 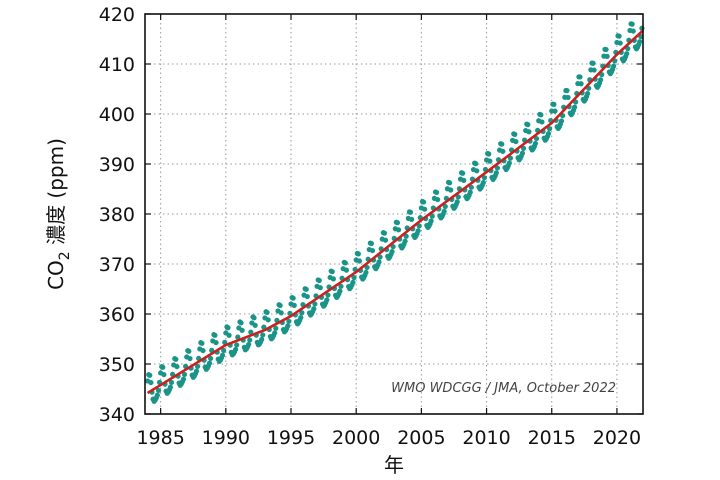 What do you see at coordinates (117, 365) in the screenshot?
I see `y-tick-label: 350` at bounding box center [117, 365].